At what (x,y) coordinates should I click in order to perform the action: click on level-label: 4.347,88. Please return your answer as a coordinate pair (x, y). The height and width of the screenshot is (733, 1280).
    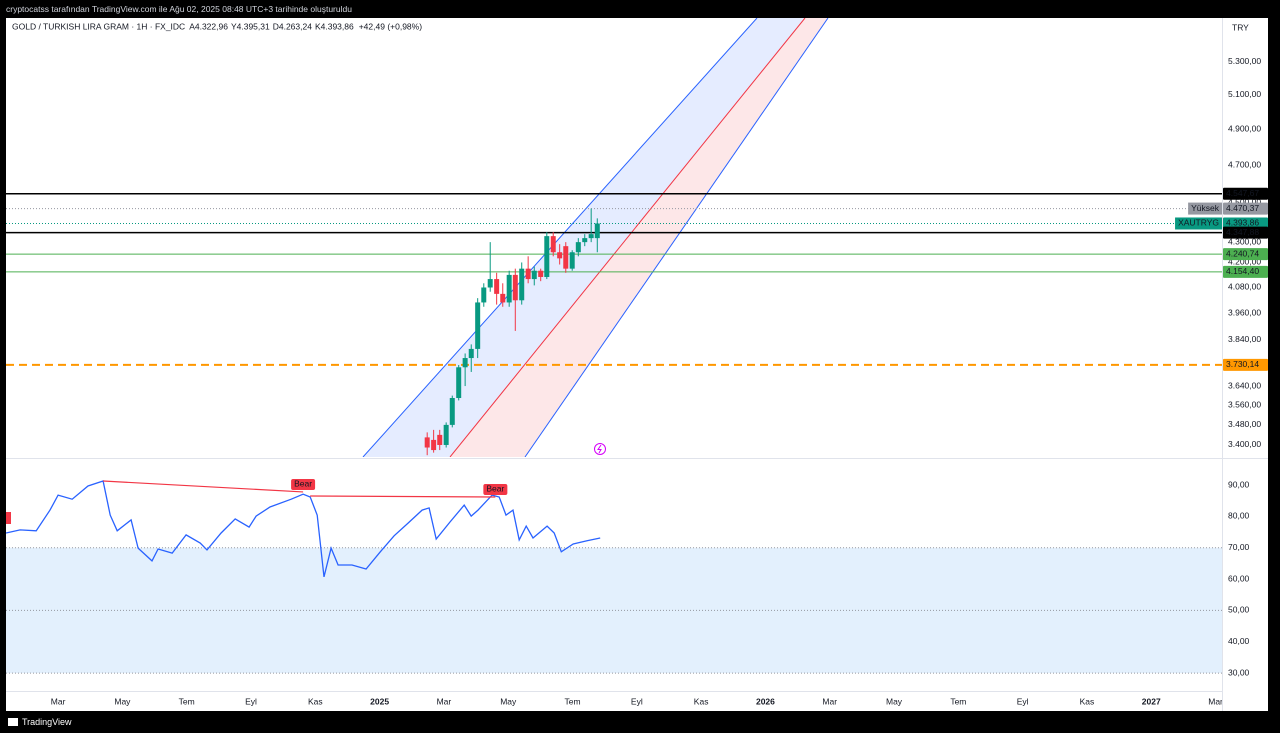
    Looking at the image, I should click on (1242, 232).